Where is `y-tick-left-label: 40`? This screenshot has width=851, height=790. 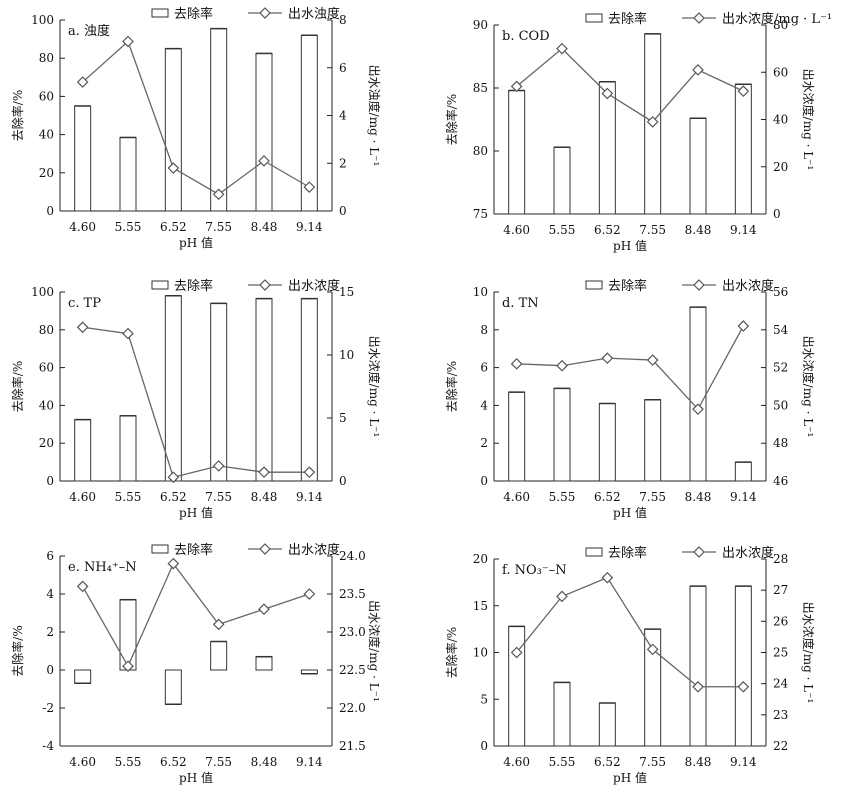
y-tick-left-label: 40 is located at coordinates (46, 135).